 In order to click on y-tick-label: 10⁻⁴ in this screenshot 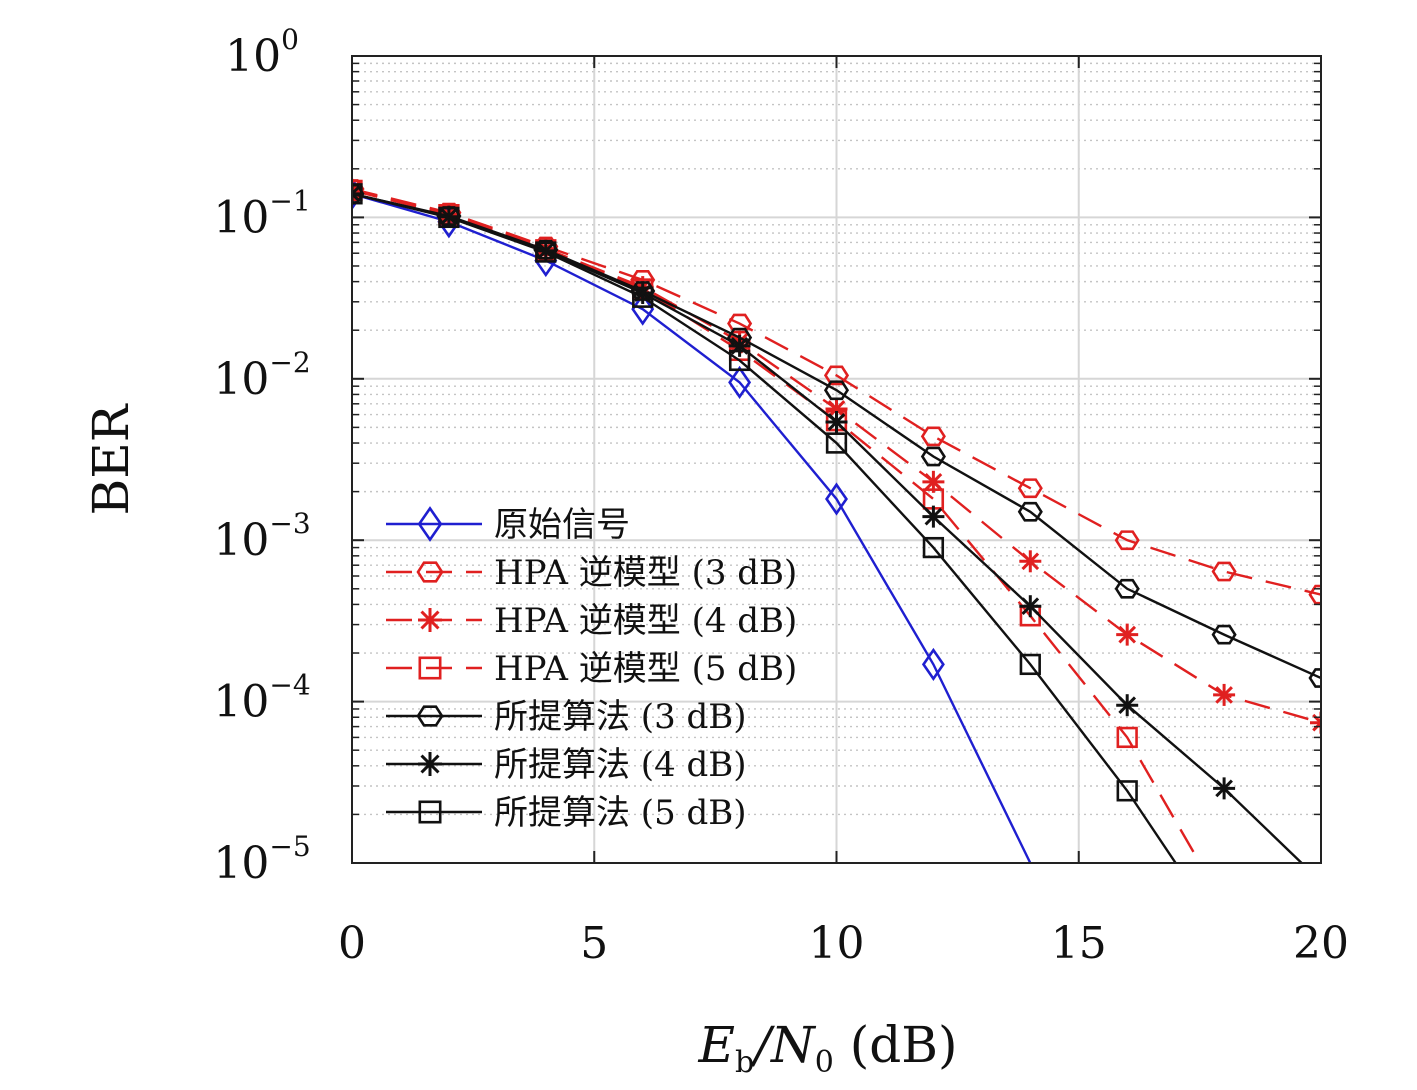, I will do `click(261, 698)`.